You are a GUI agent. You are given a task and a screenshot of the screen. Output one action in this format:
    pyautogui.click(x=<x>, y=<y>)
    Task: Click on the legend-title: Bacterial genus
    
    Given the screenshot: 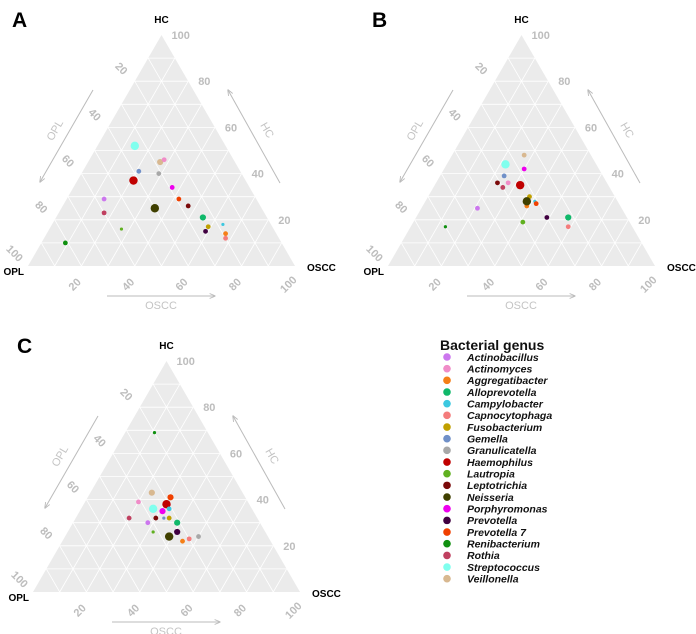 What is the action you would take?
    pyautogui.click(x=492, y=345)
    